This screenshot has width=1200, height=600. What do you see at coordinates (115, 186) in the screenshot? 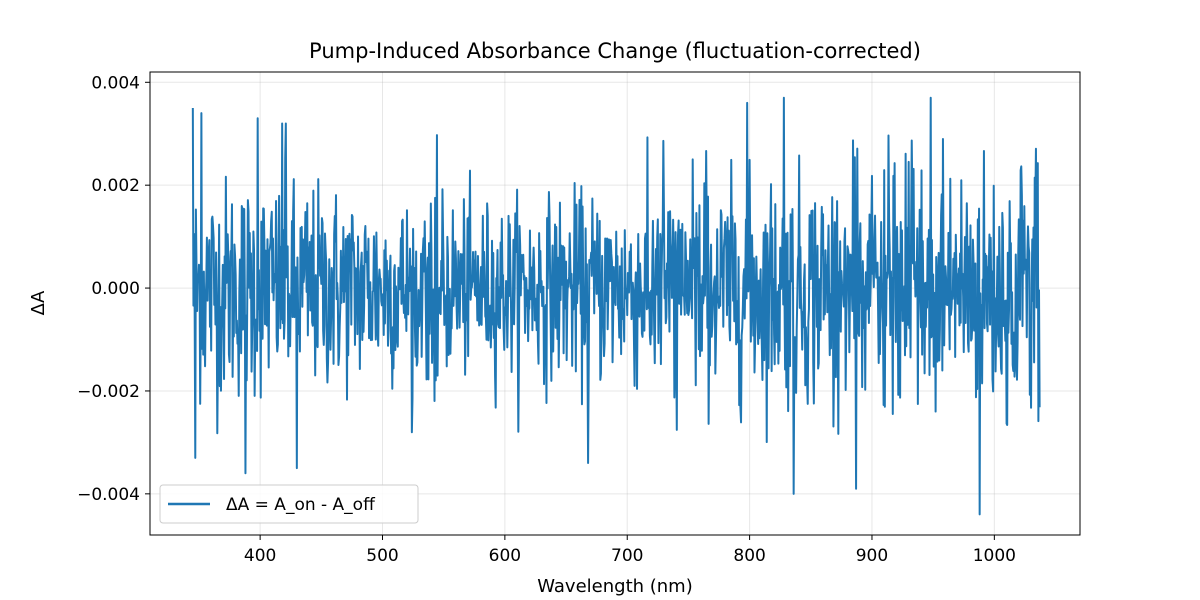
I see `y-tick-label: 0.002` at bounding box center [115, 186].